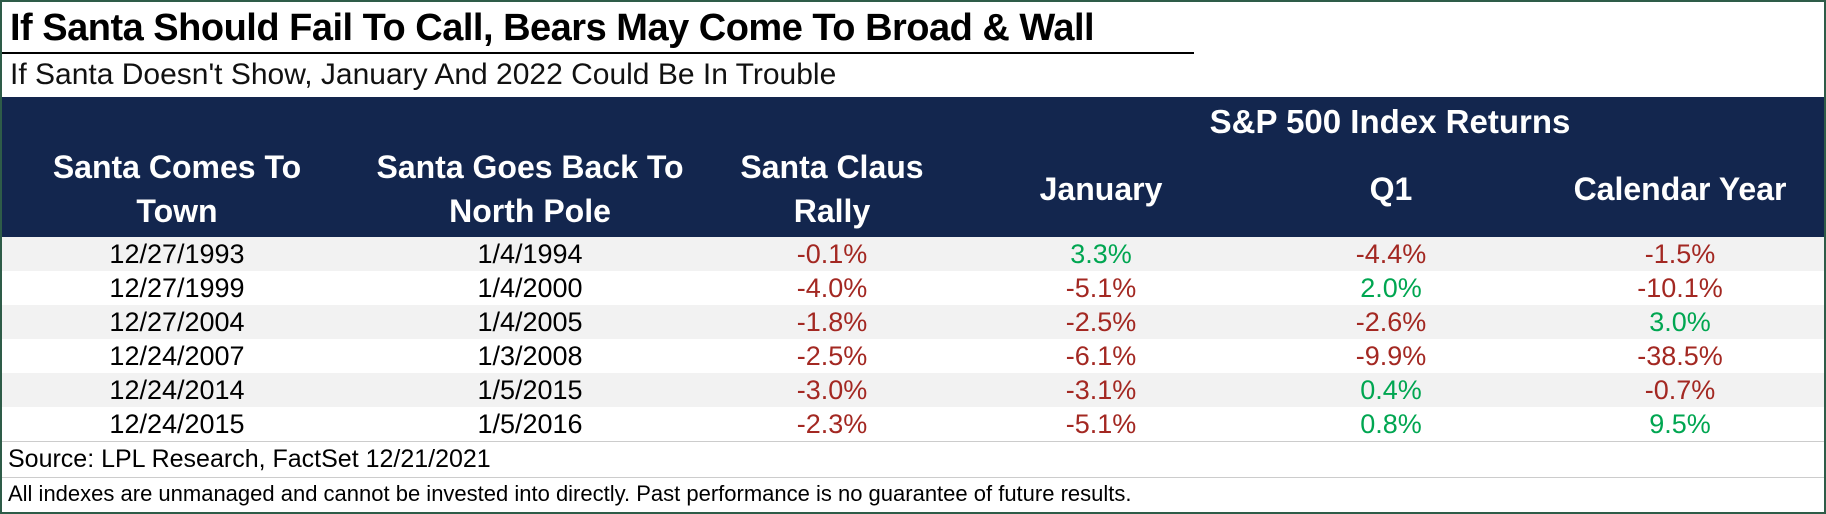 The height and width of the screenshot is (514, 1826). What do you see at coordinates (832, 390) in the screenshot?
I see `return-value-cell: -3.0%` at bounding box center [832, 390].